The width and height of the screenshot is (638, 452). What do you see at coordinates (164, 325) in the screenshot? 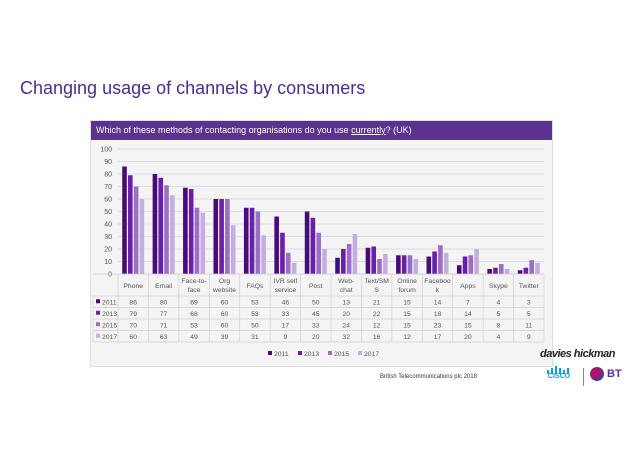
I see `table-cell-value: 71` at bounding box center [164, 325].